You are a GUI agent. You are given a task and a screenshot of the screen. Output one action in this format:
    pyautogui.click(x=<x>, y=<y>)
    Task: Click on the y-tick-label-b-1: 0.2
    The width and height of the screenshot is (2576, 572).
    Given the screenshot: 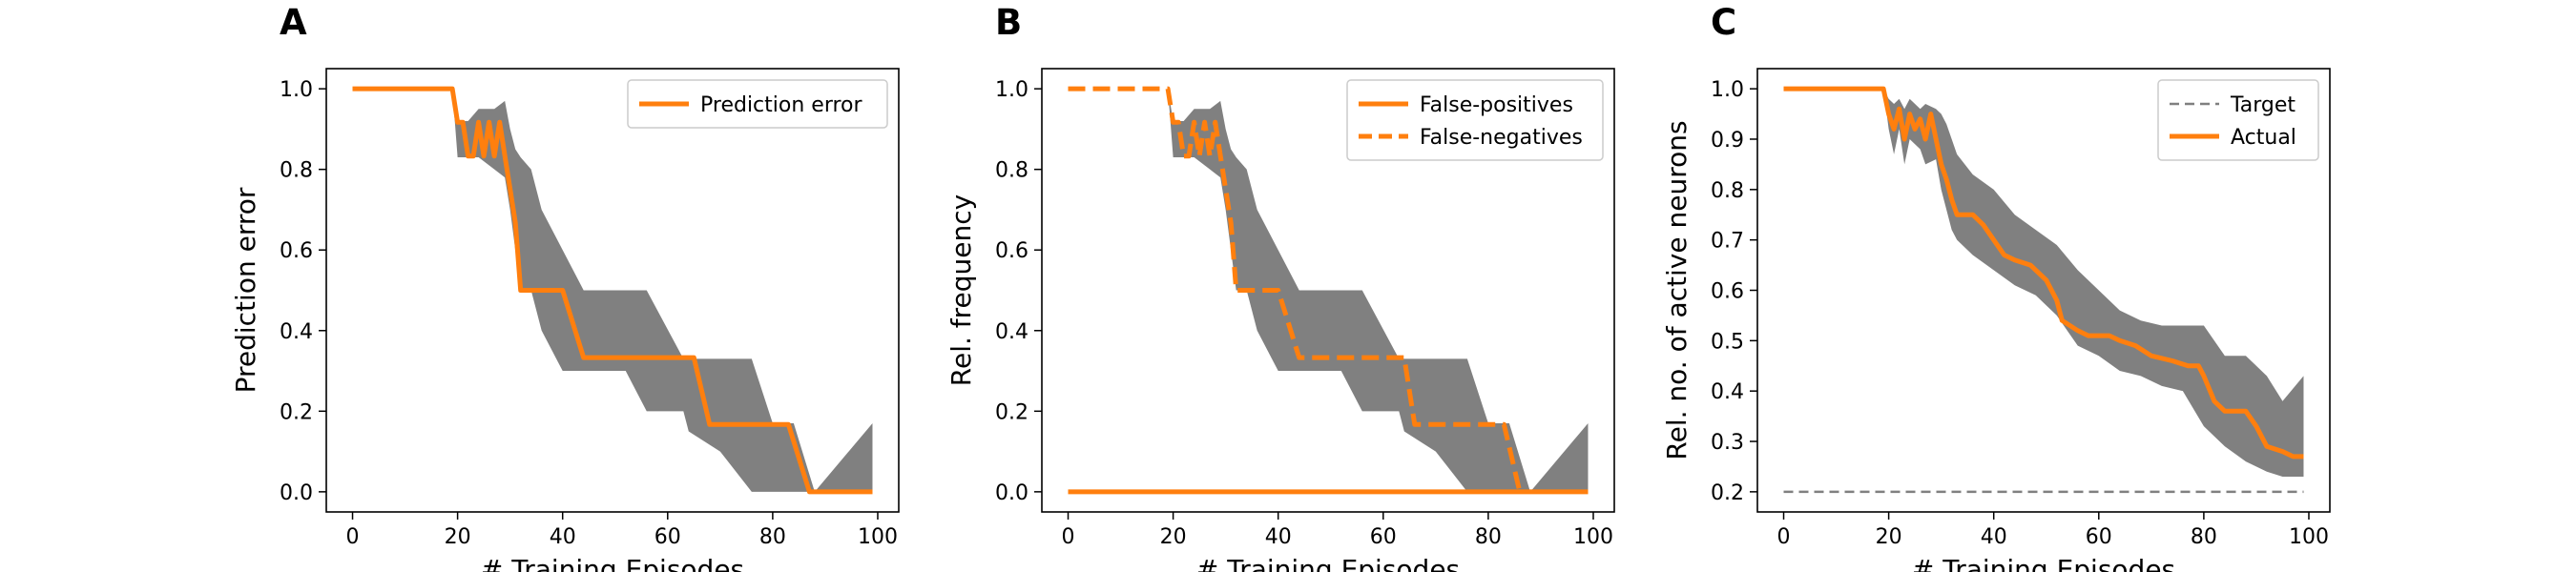 What is the action you would take?
    pyautogui.click(x=1011, y=412)
    